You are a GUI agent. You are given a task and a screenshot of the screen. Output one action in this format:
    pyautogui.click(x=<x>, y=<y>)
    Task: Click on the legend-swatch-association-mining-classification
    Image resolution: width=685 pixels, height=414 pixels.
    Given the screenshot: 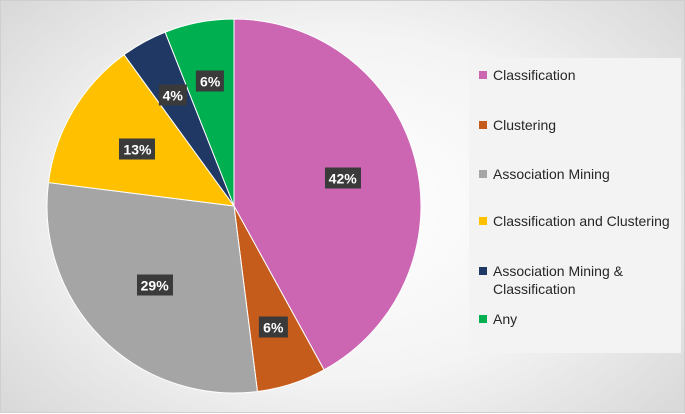 What is the action you would take?
    pyautogui.click(x=483, y=271)
    